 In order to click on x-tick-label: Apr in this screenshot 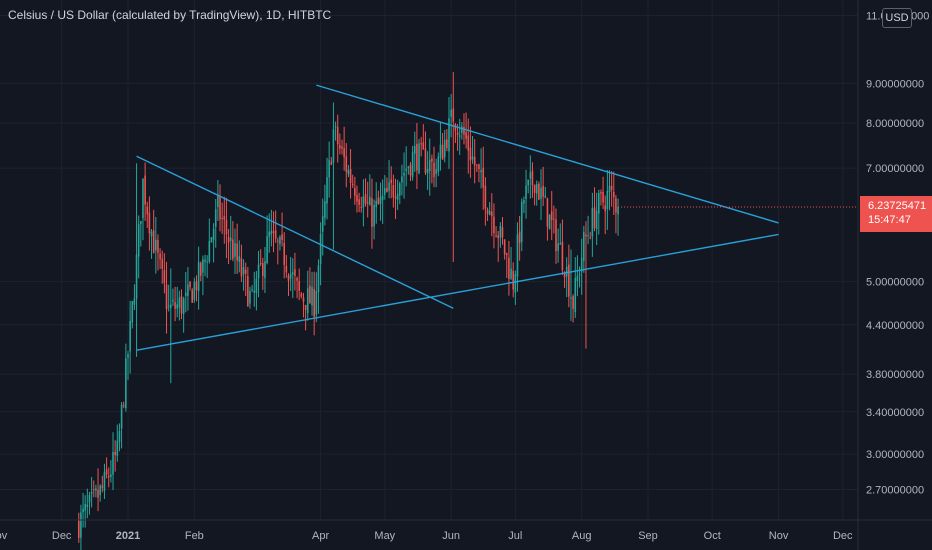, I will do `click(320, 536)`.